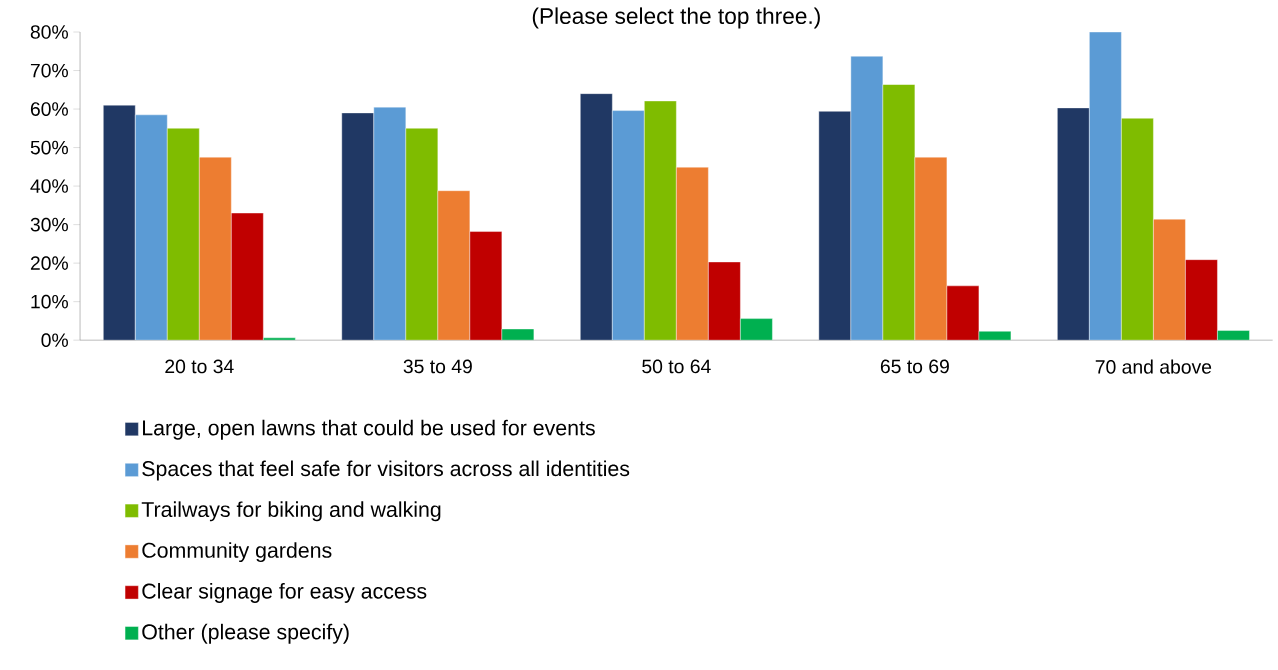  Describe the element at coordinates (676, 366) in the screenshot. I see `x-tick-label: 50 to 64` at that location.